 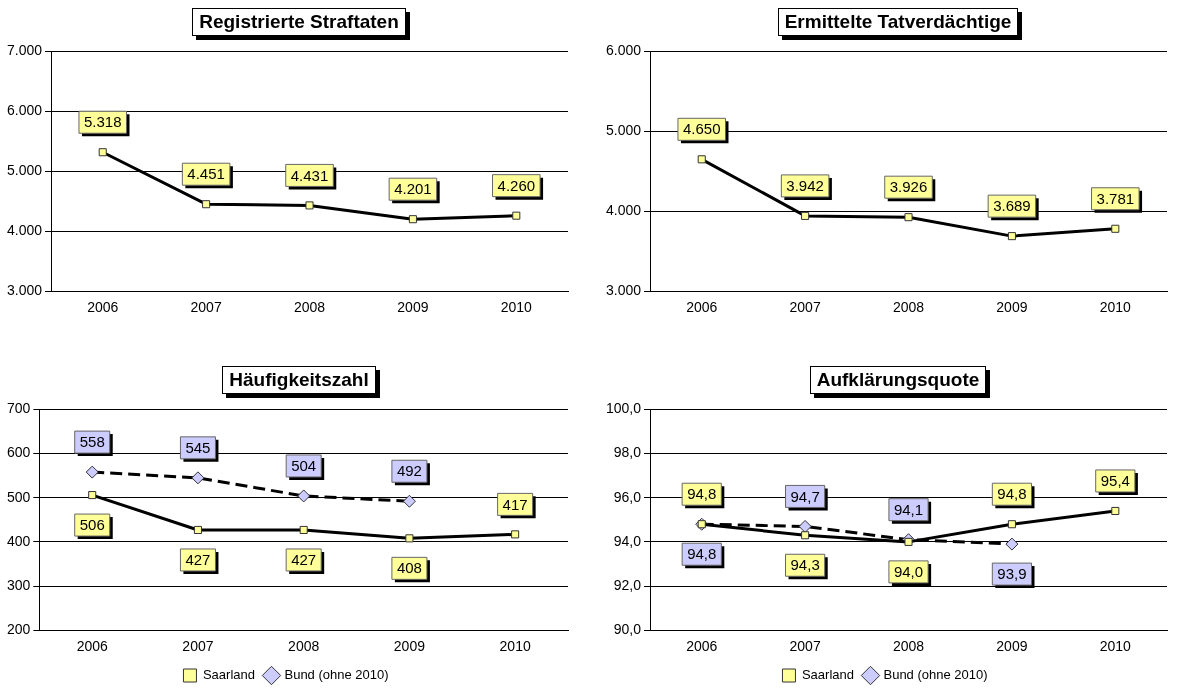 I want to click on chart-title: Aufklärungsquote, so click(x=898, y=380).